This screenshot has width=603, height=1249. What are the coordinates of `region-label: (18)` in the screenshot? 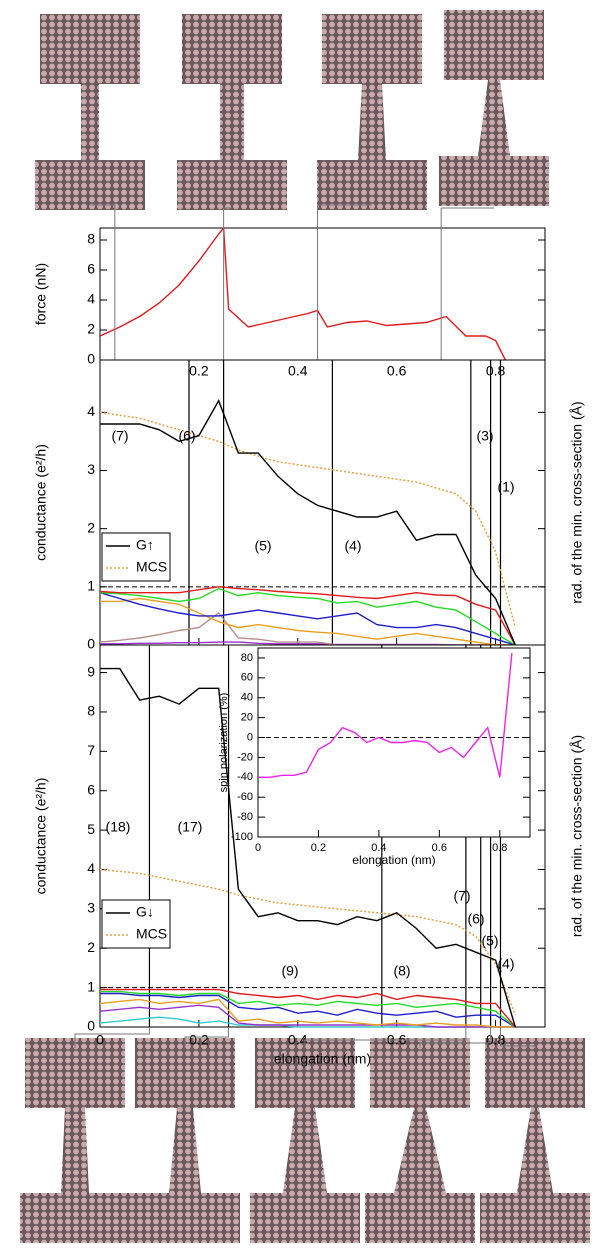 It's located at (118, 827).